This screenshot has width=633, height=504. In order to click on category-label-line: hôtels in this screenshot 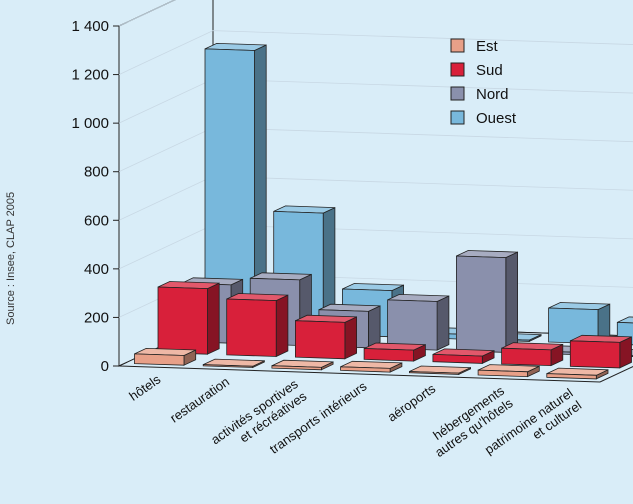, I will do `click(144, 387)`.